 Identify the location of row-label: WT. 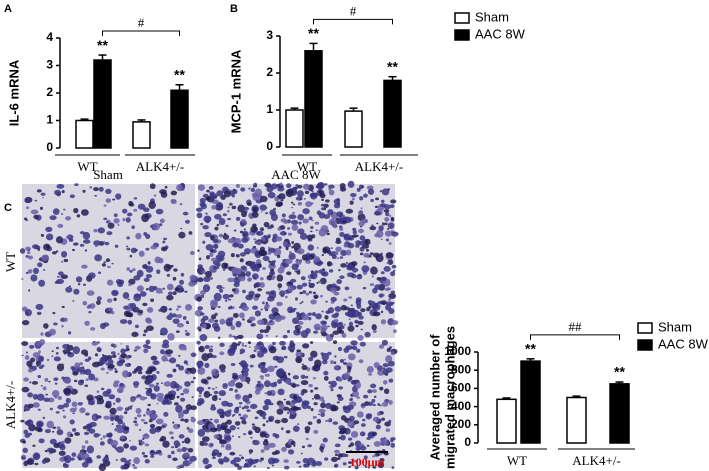
(10, 262).